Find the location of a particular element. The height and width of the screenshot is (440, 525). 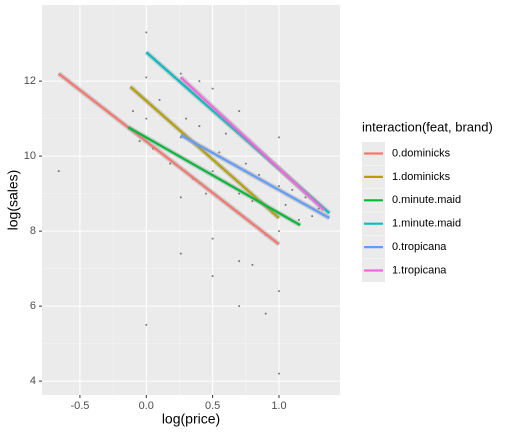

legend-label: 1.dominicks is located at coordinates (421, 177).